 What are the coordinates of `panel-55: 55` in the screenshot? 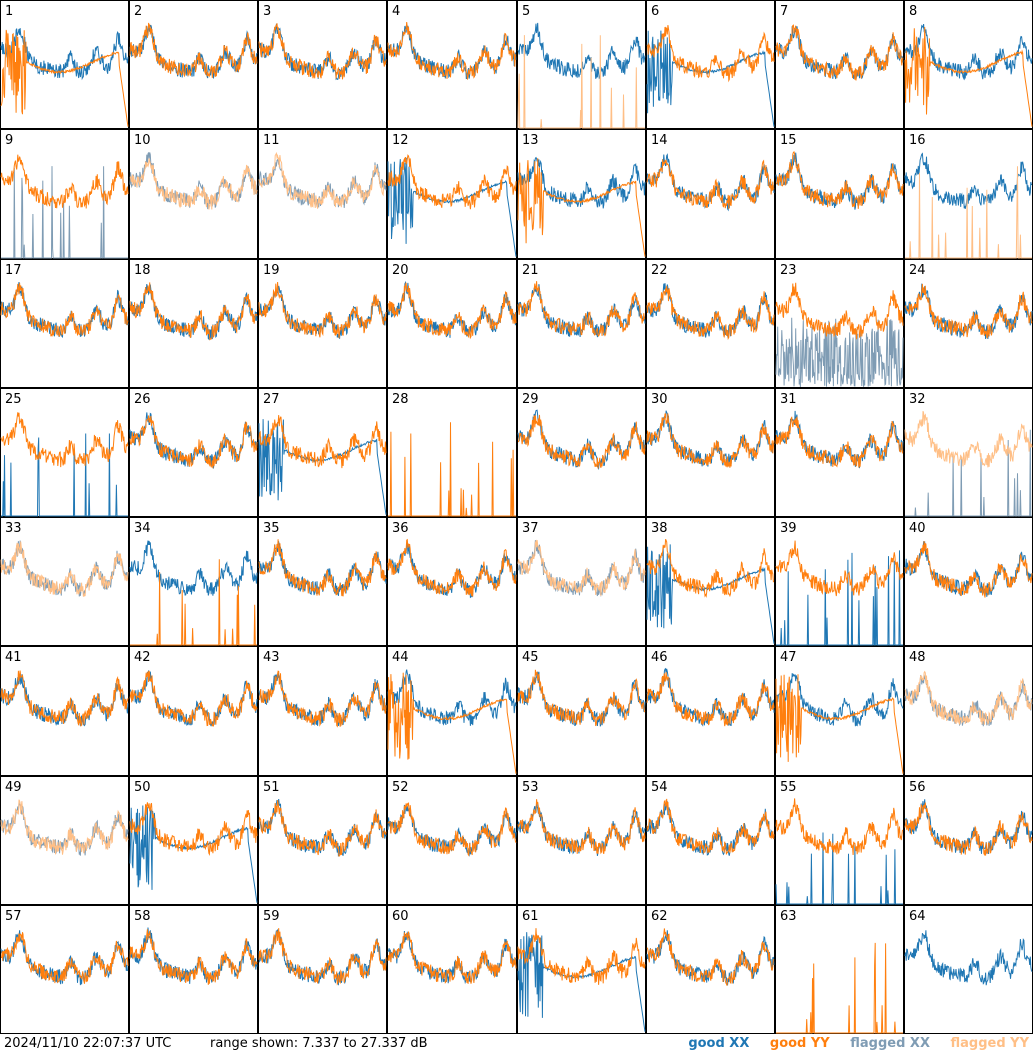 It's located at (839, 840).